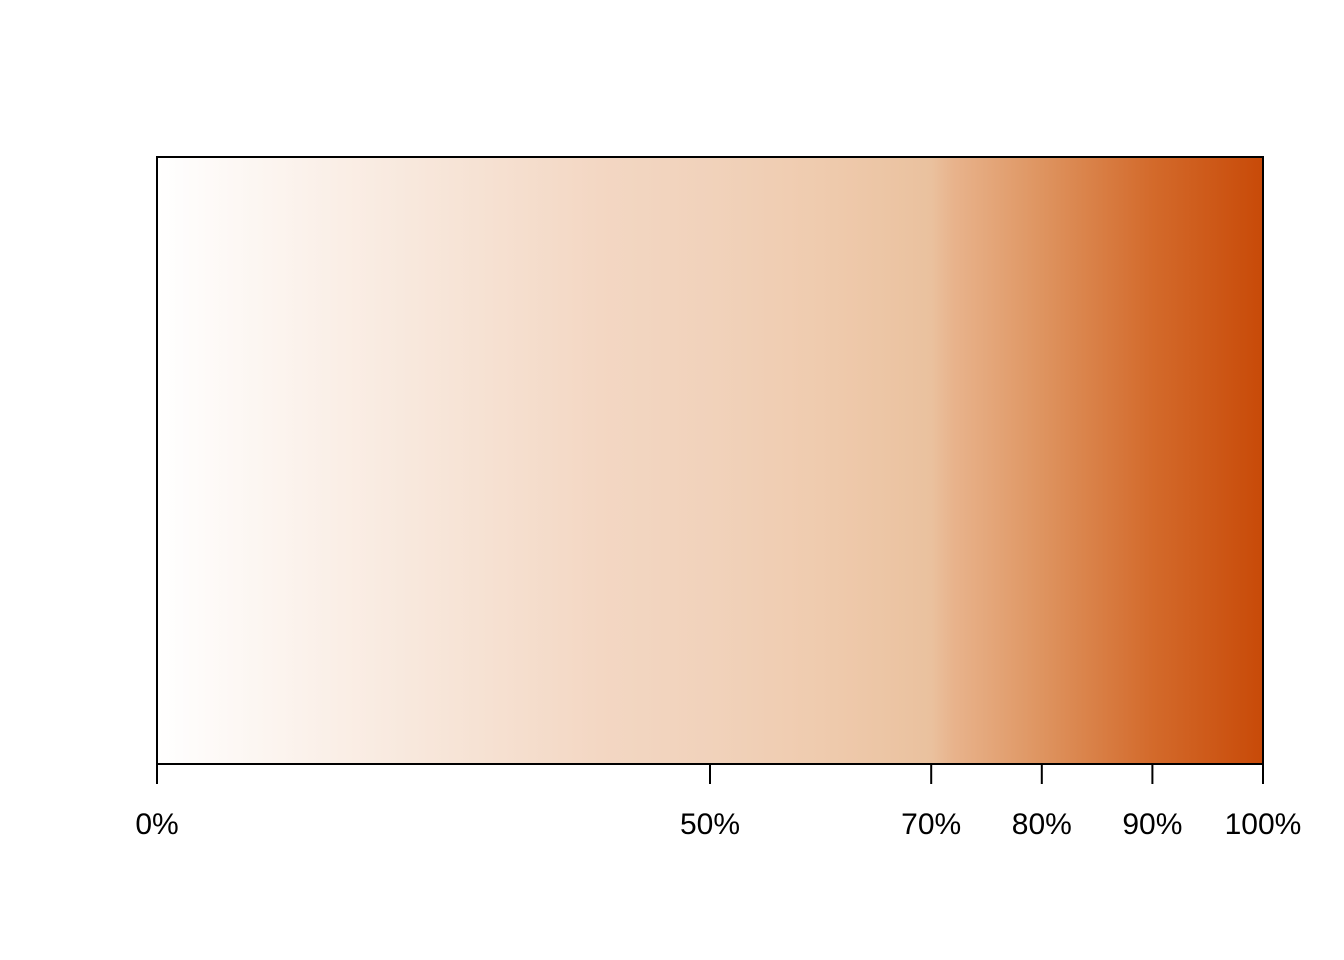 The image size is (1344, 960). I want to click on x-tick-label: 50%, so click(710, 824).